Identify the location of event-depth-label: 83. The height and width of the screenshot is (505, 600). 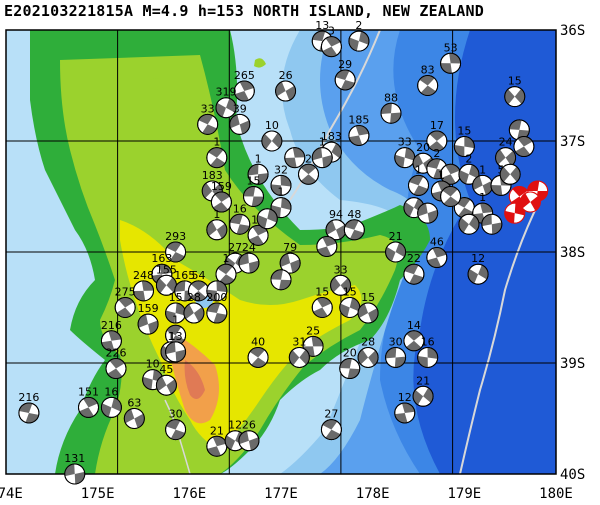
(428, 70).